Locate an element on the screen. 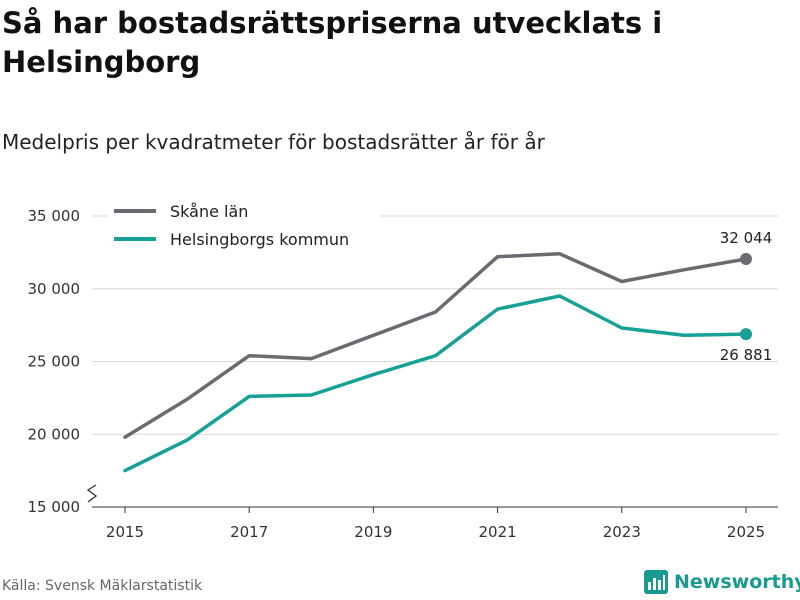  x-tick-label: 2025 is located at coordinates (746, 532).